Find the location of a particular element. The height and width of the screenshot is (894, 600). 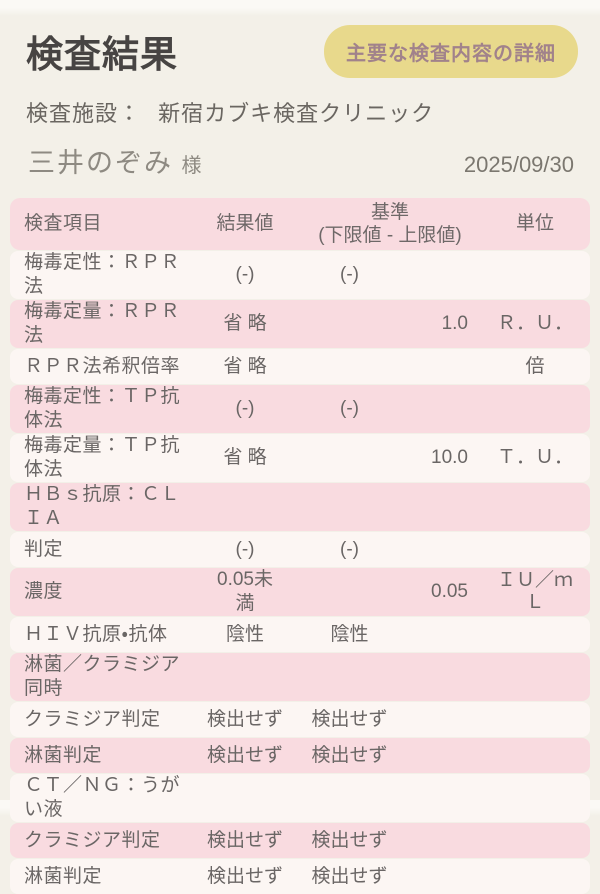

table-header-row: 検査項目 結果値 基準 (下限値 - 上限値) 単位 is located at coordinates (300, 224).